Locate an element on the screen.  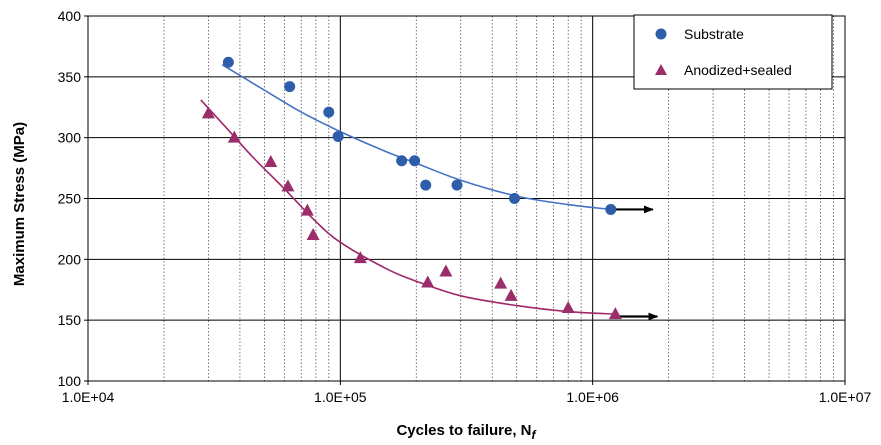
y-axis-title: Maximum Stress (MPa) is located at coordinates (19, 204).